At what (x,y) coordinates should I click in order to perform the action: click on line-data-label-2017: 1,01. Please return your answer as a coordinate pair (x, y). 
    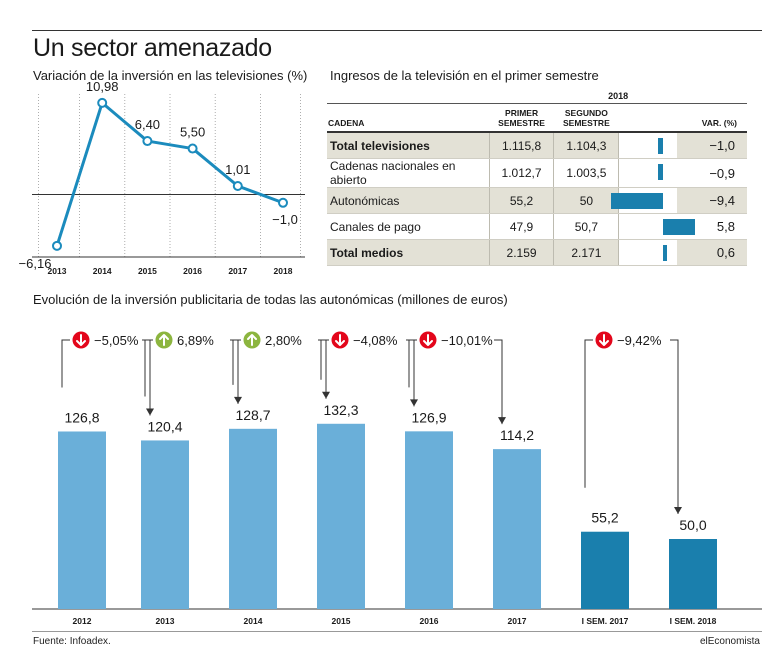
    Looking at the image, I should click on (237, 169).